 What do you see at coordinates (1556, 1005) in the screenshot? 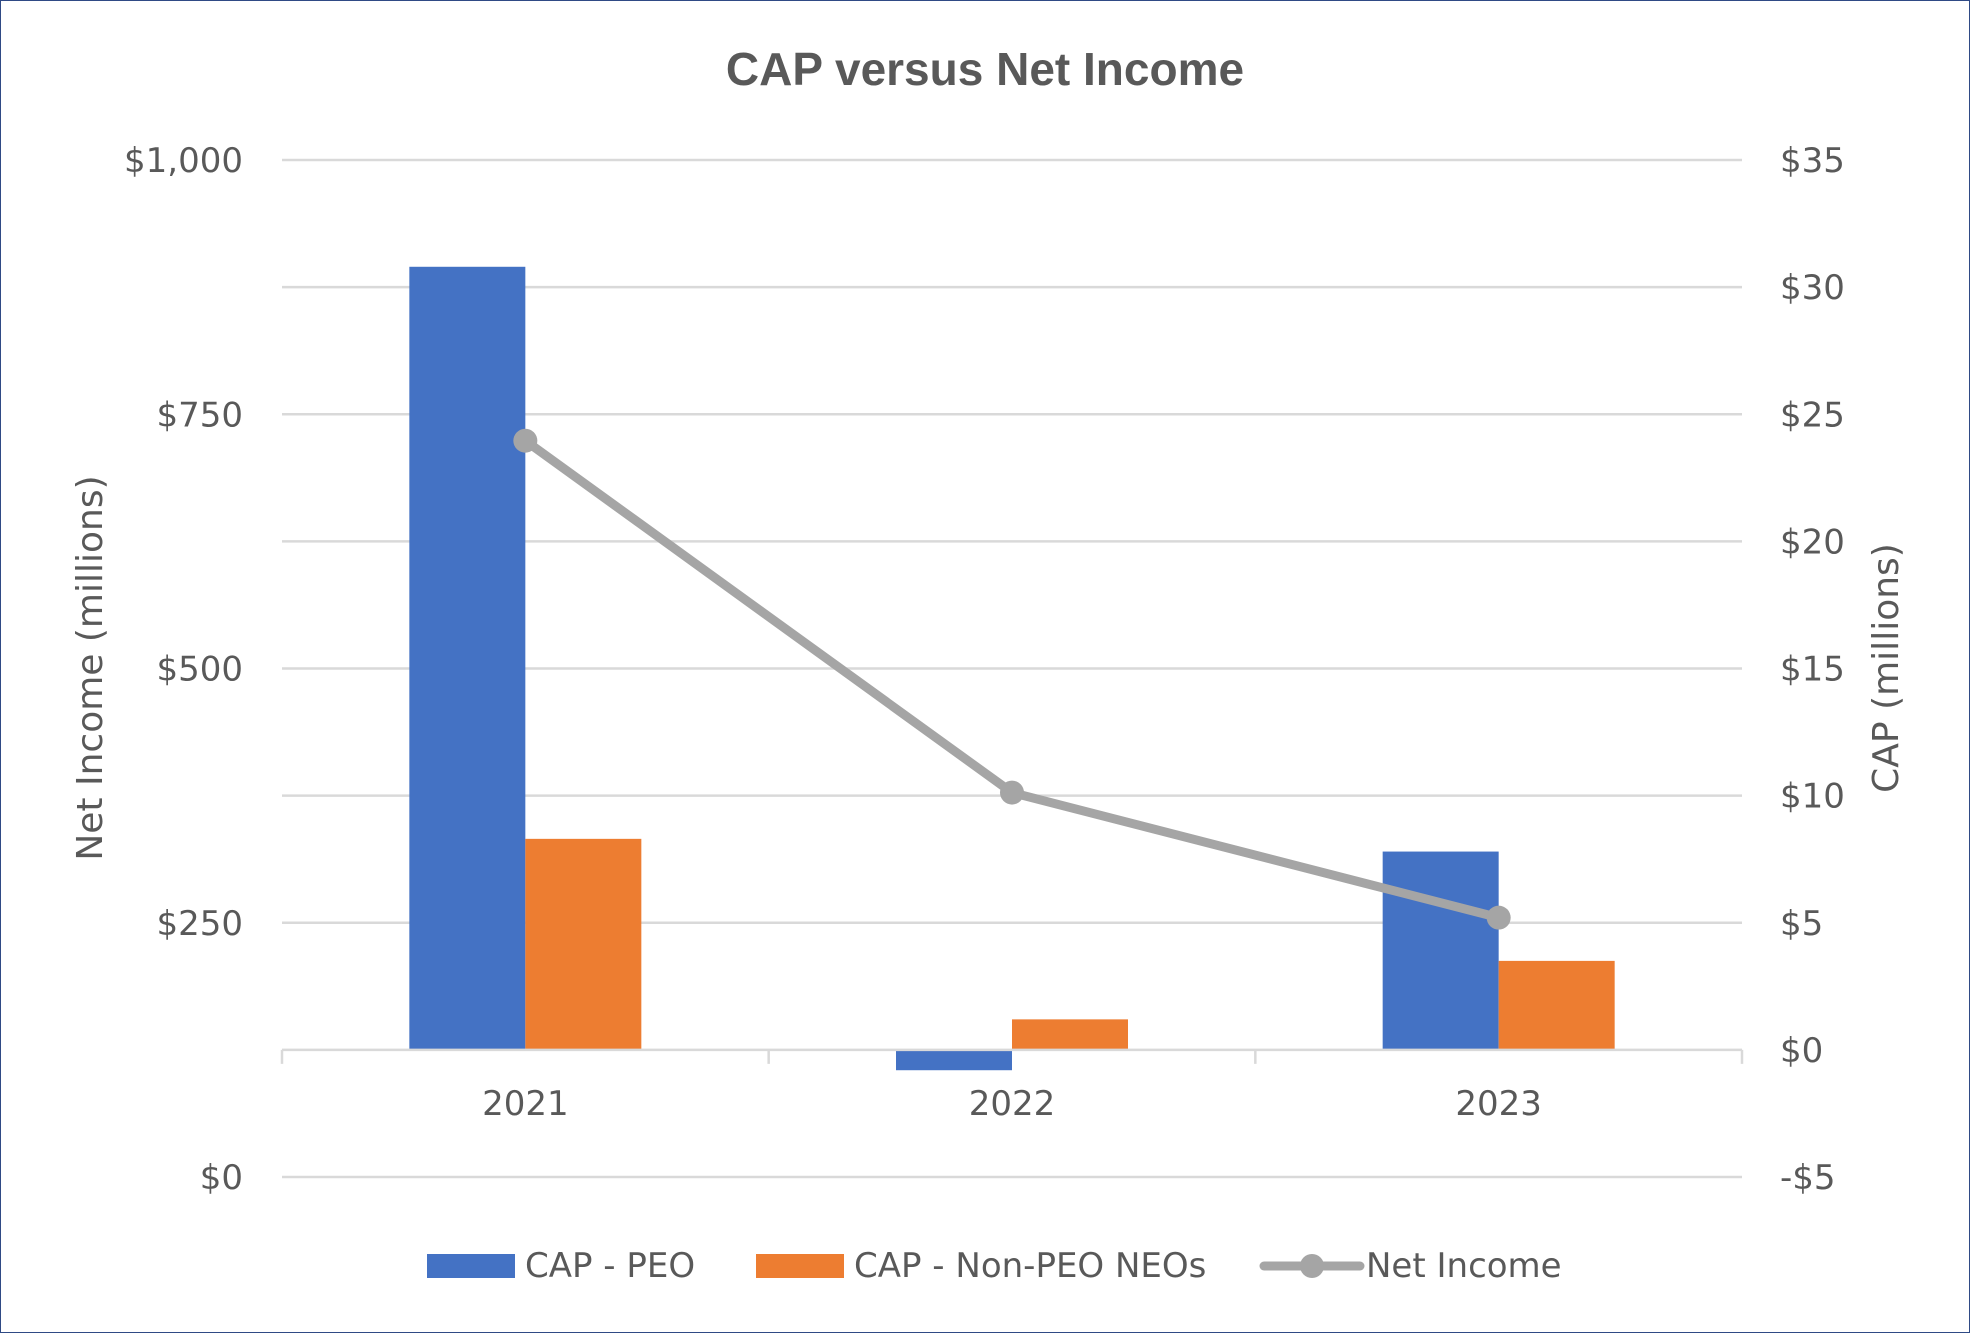
I see `bar-cap-non-peo-neos-2023` at bounding box center [1556, 1005].